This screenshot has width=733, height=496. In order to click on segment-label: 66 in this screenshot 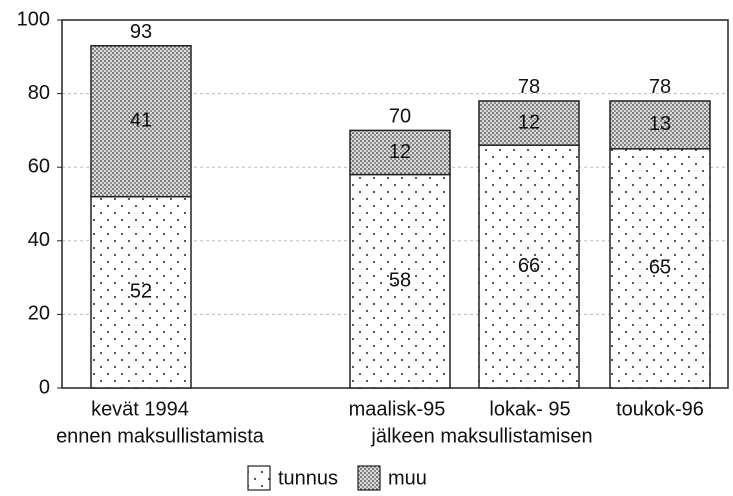, I will do `click(529, 266)`.